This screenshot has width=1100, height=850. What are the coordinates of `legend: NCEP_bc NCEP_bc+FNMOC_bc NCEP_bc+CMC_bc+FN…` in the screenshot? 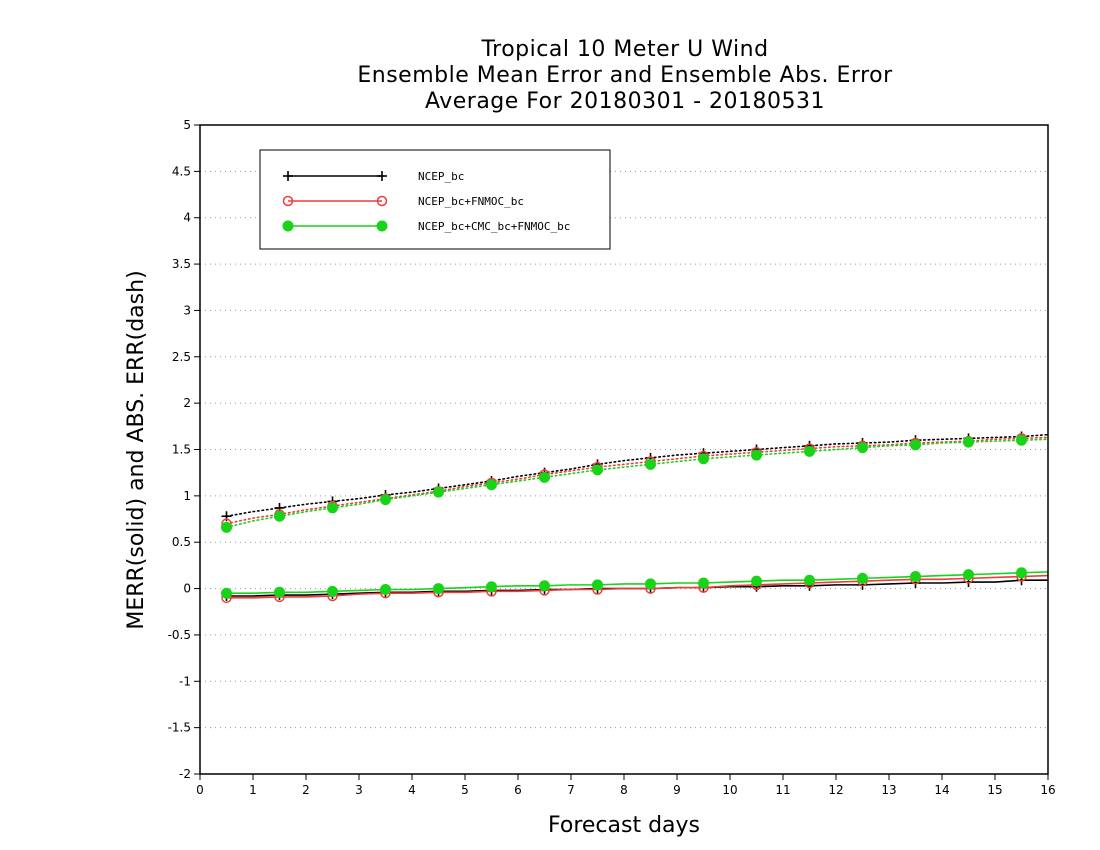 It's located at (435, 199).